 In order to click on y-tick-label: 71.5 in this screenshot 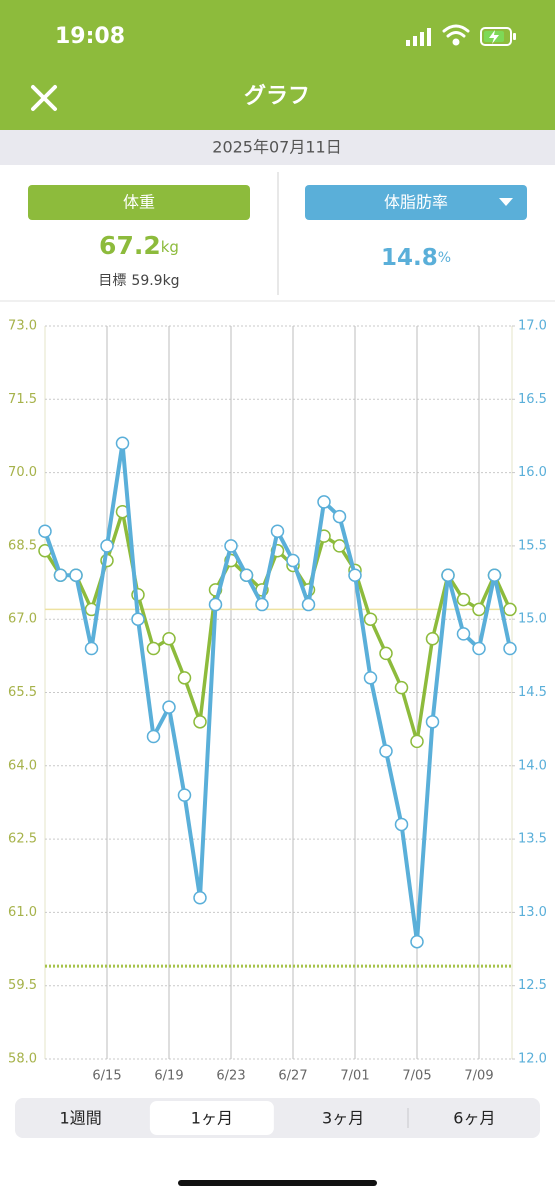, I will do `click(22, 399)`.